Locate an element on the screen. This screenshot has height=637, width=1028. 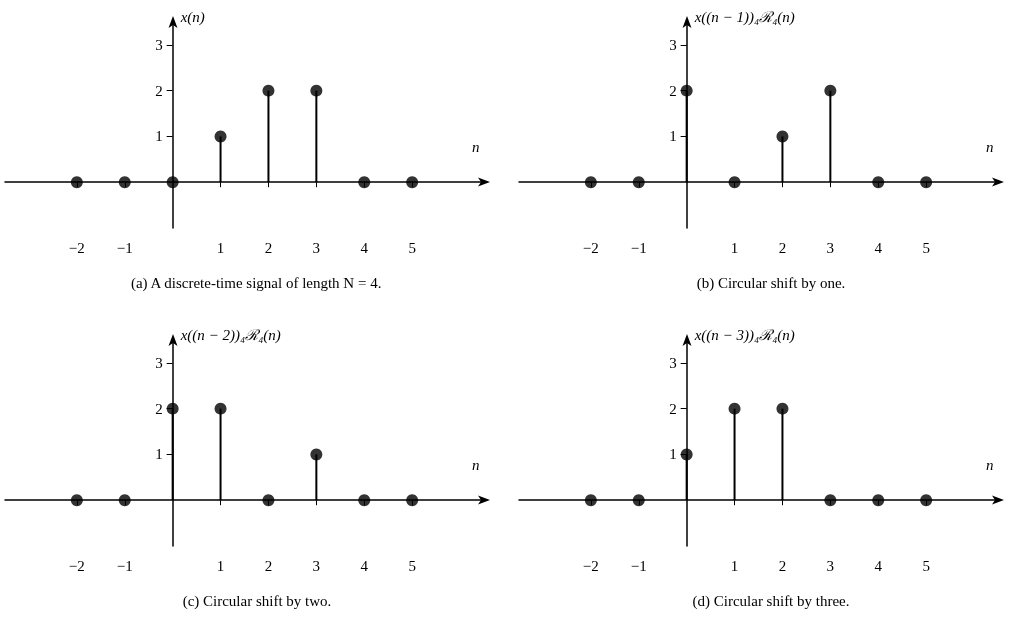
text: (d) Circular shift by three. is located at coordinates (771, 601).